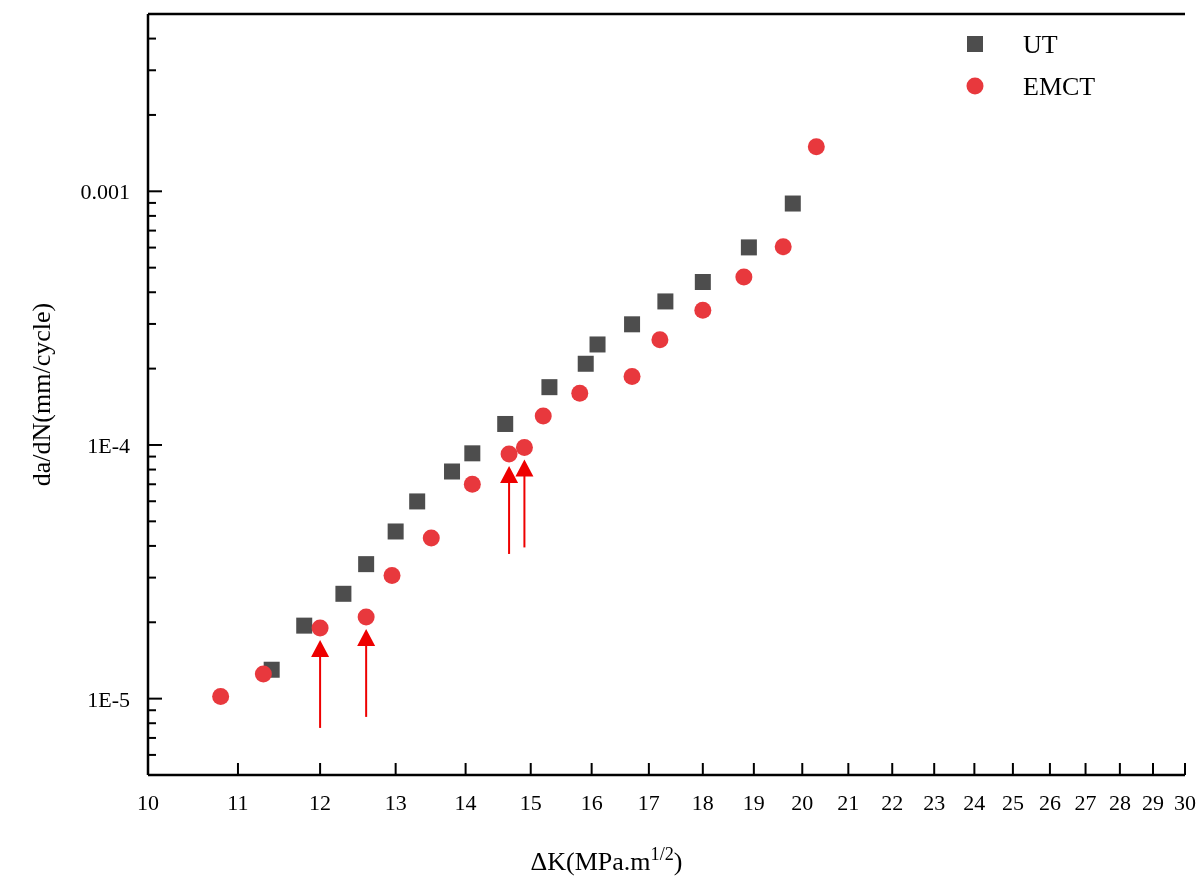 This screenshot has width=1204, height=878. What do you see at coordinates (1185, 802) in the screenshot?
I see `x-tick-label: 30` at bounding box center [1185, 802].